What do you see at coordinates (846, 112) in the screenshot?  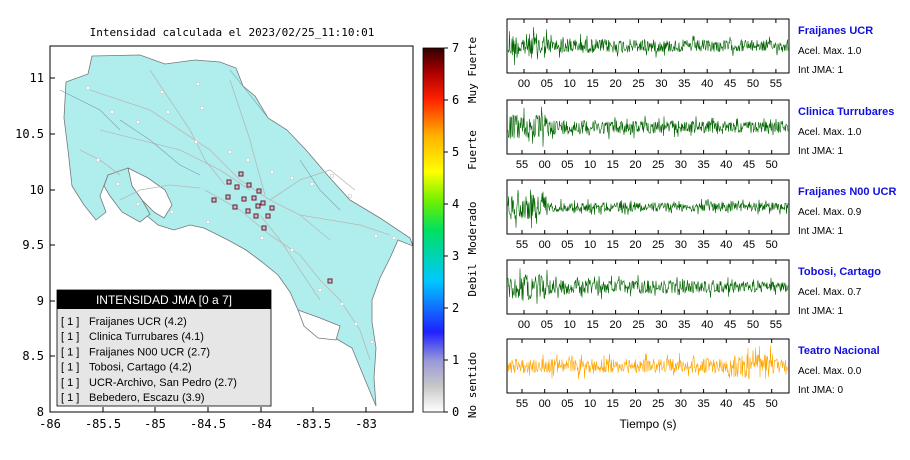 I see `station-name: Clinica Turrubares` at bounding box center [846, 112].